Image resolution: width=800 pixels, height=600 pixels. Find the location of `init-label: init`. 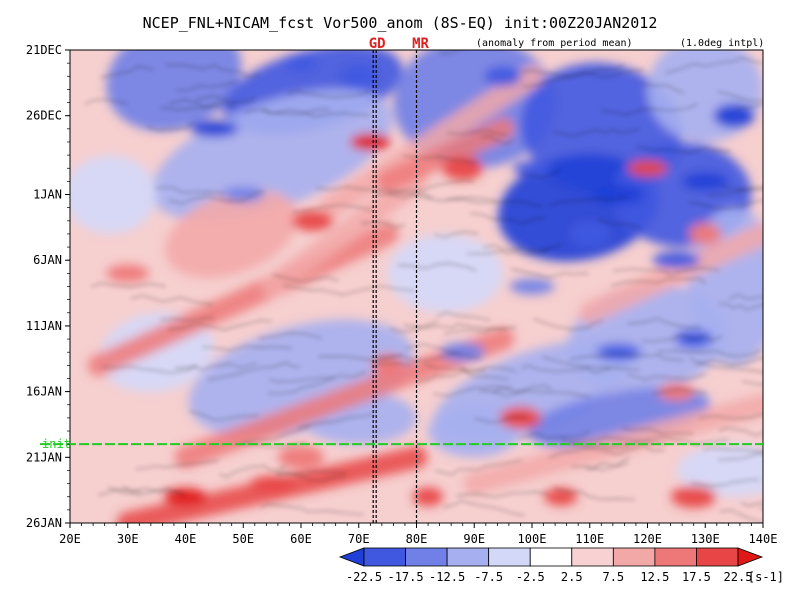

init-label: init is located at coordinates (56, 444).